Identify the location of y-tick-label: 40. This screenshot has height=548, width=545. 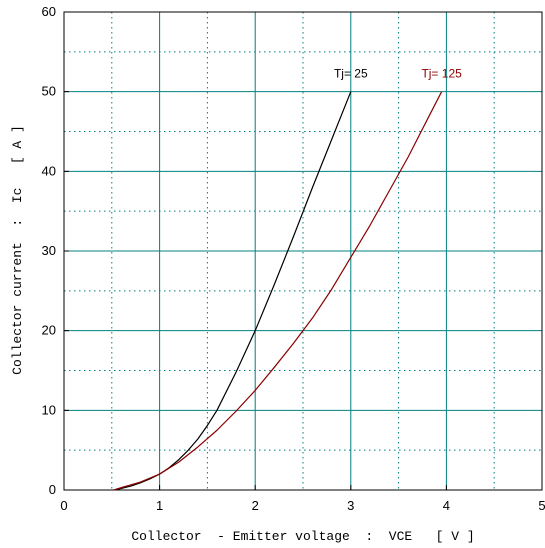
(49, 170).